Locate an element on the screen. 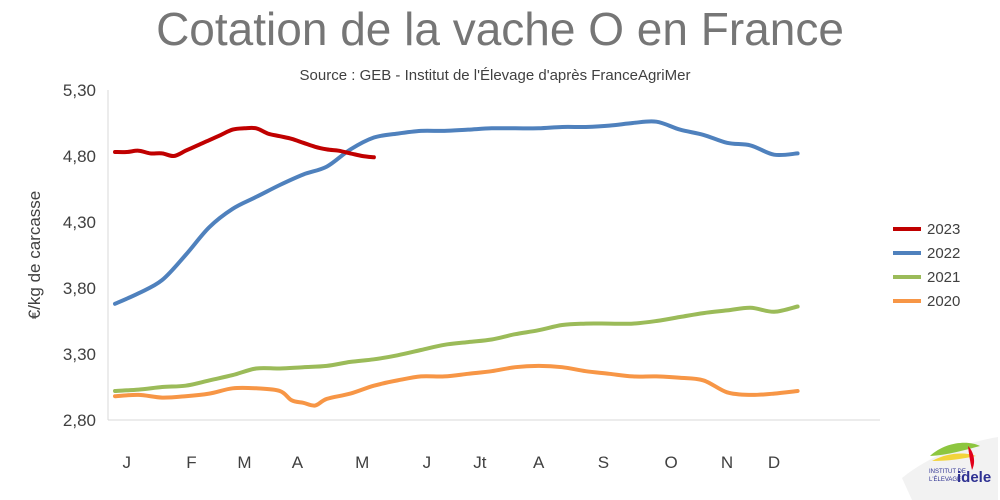 The width and height of the screenshot is (1000, 500). x-tick-labels: J F M A M J Jt A S O N D is located at coordinates (452, 462).